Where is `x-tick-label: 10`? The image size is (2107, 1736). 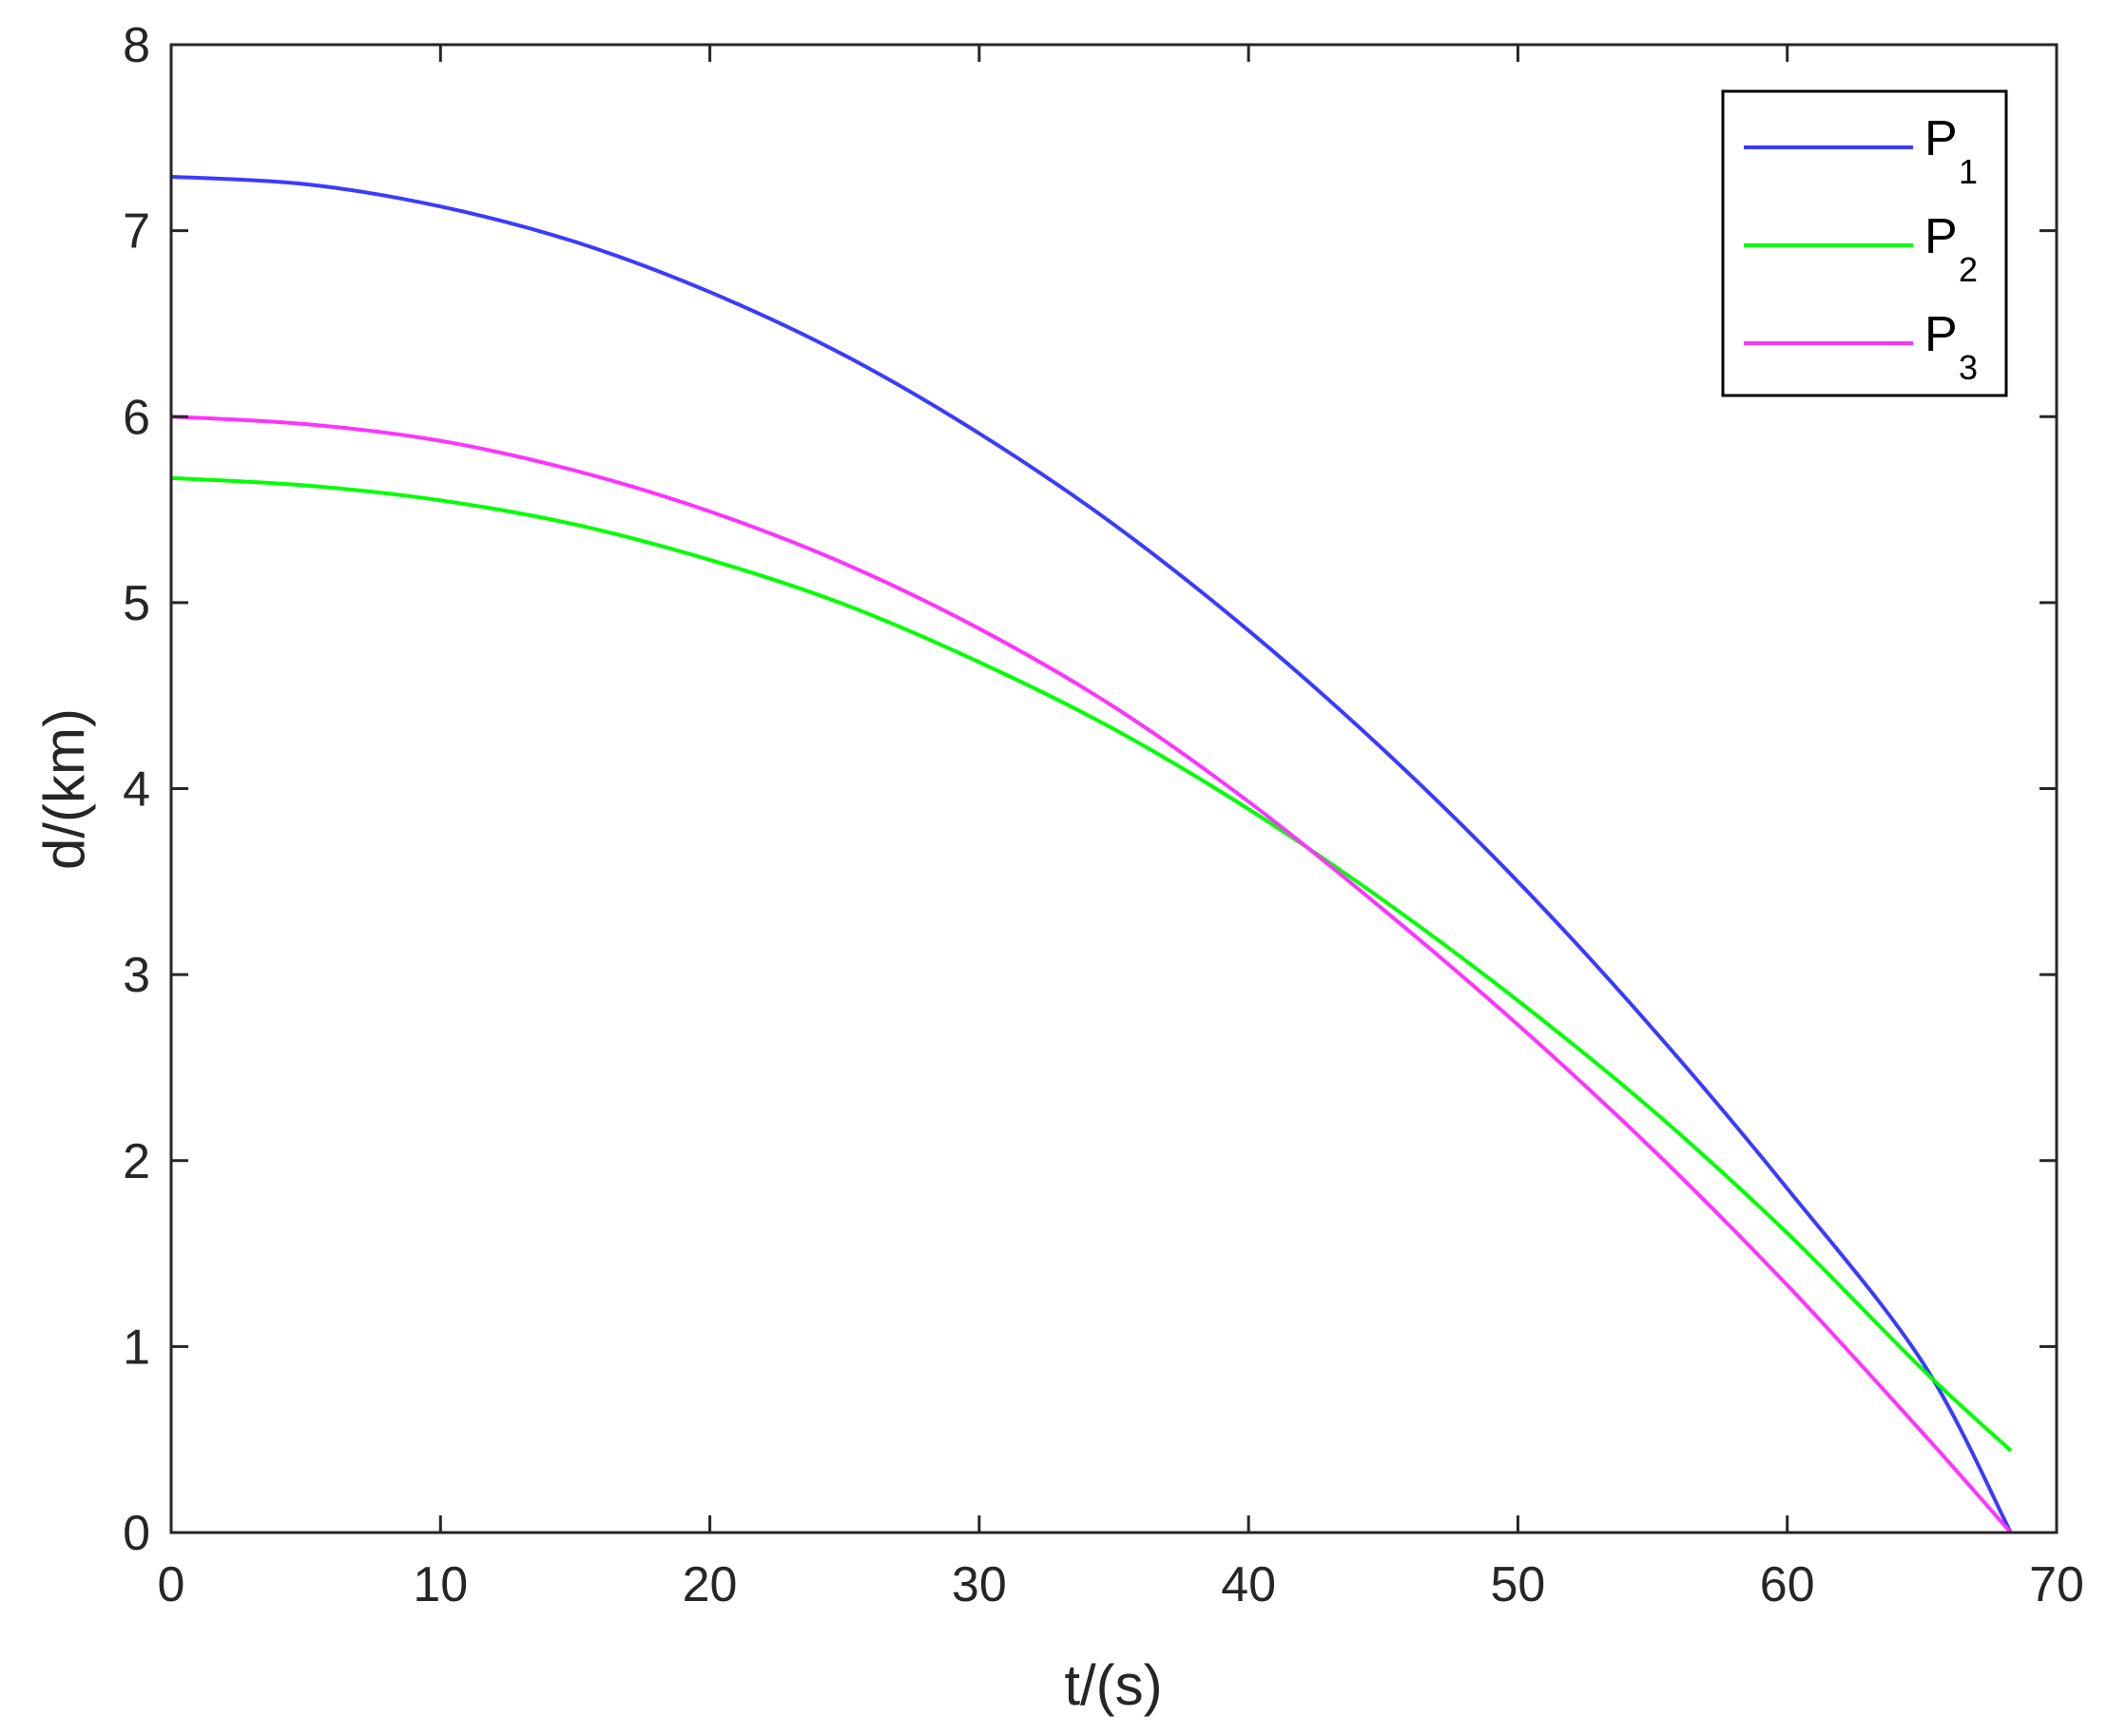 x-tick-label: 10 is located at coordinates (440, 1585).